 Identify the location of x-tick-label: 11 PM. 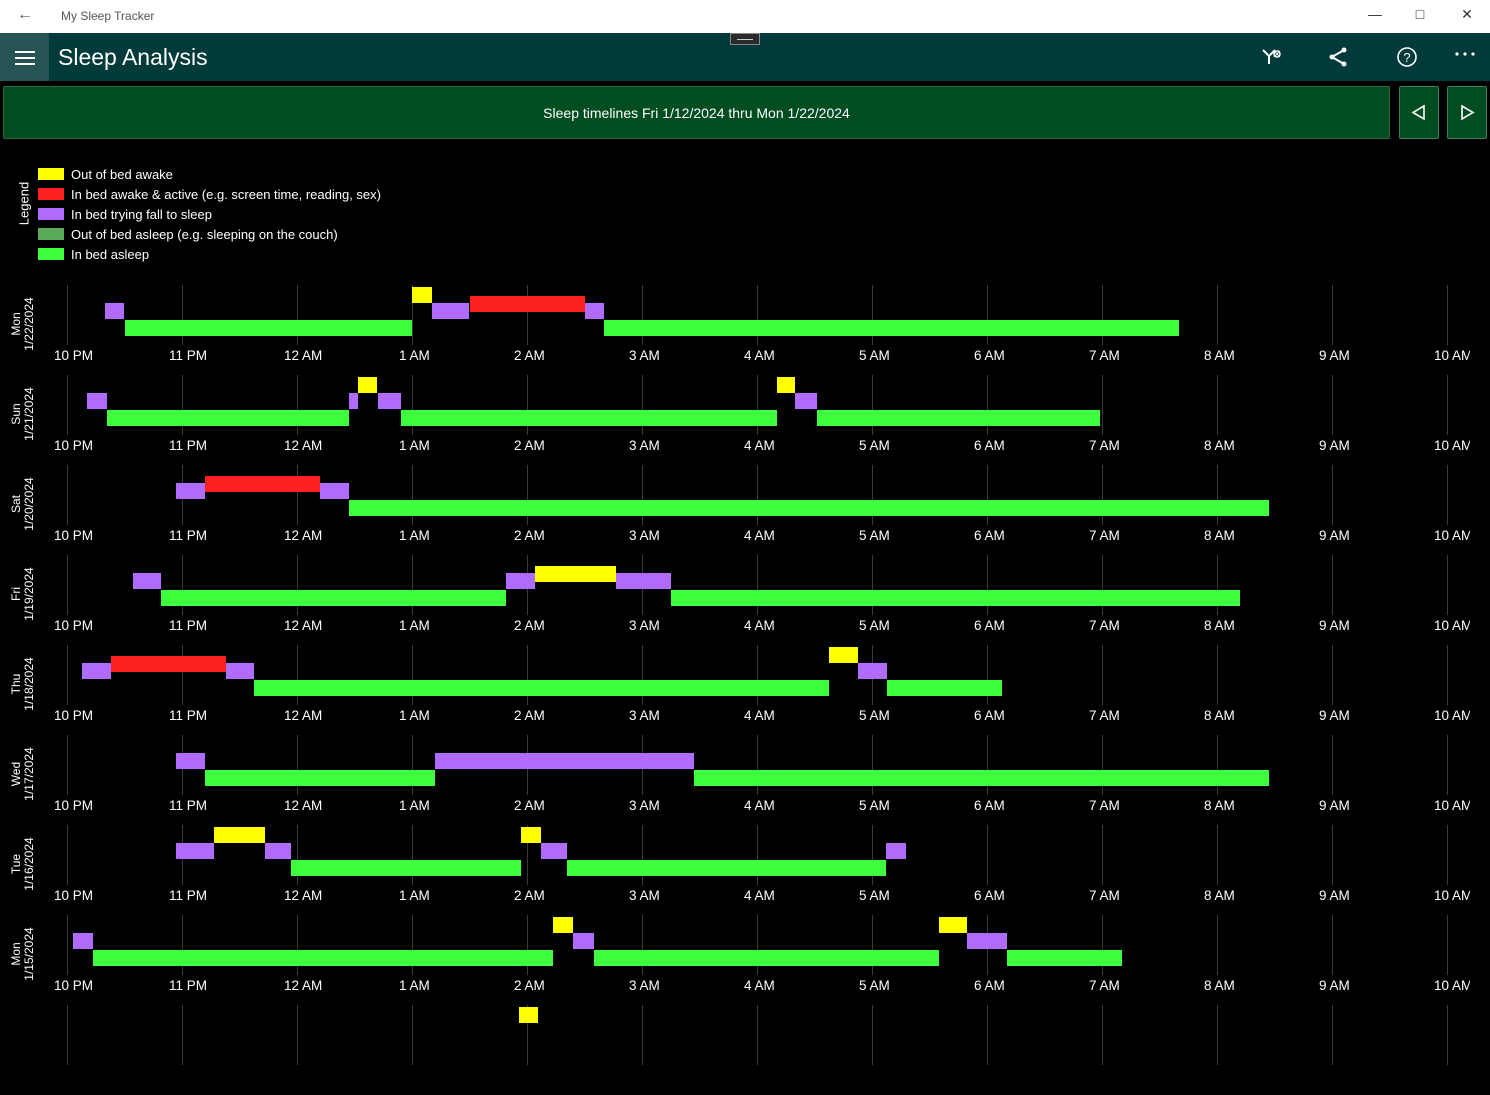
(188, 445).